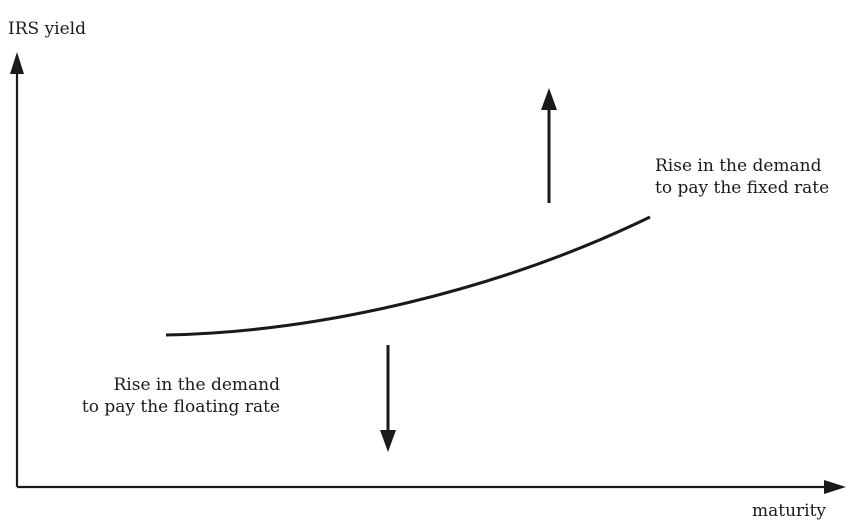 The width and height of the screenshot is (859, 525). Describe the element at coordinates (47, 29) in the screenshot. I see `y-axis-label: IRS yield` at that location.